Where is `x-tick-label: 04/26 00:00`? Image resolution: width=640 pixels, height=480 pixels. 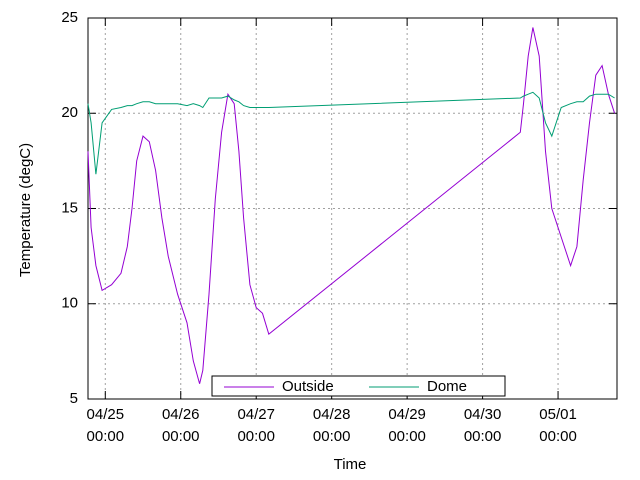
x-tick-label: 04/26 00:00 is located at coordinates (181, 425).